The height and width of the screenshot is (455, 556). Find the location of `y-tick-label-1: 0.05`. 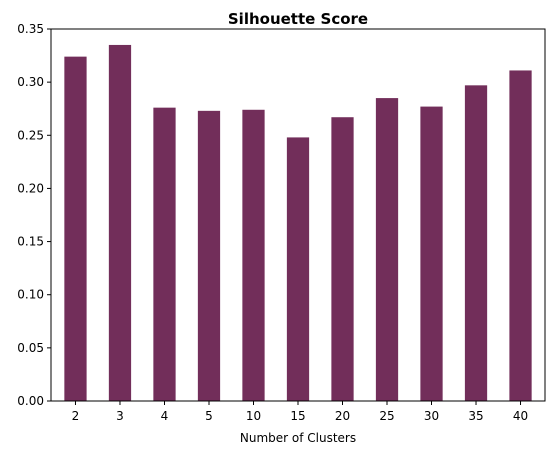

y-tick-label-1: 0.05 is located at coordinates (30, 348).